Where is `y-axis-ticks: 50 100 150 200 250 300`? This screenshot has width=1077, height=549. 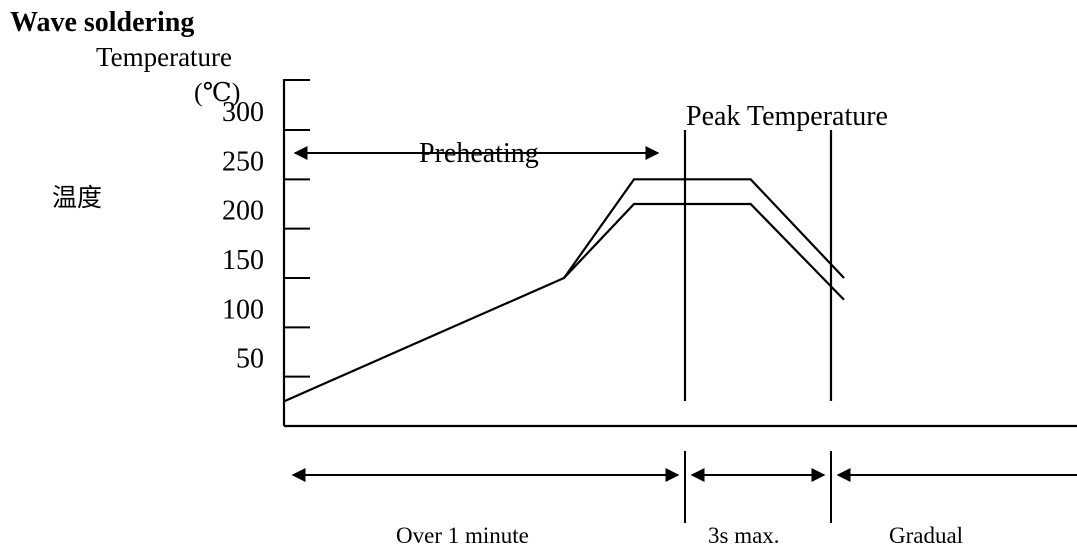
y-axis-ticks: 50 100 150 200 250 300 is located at coordinates (266, 237).